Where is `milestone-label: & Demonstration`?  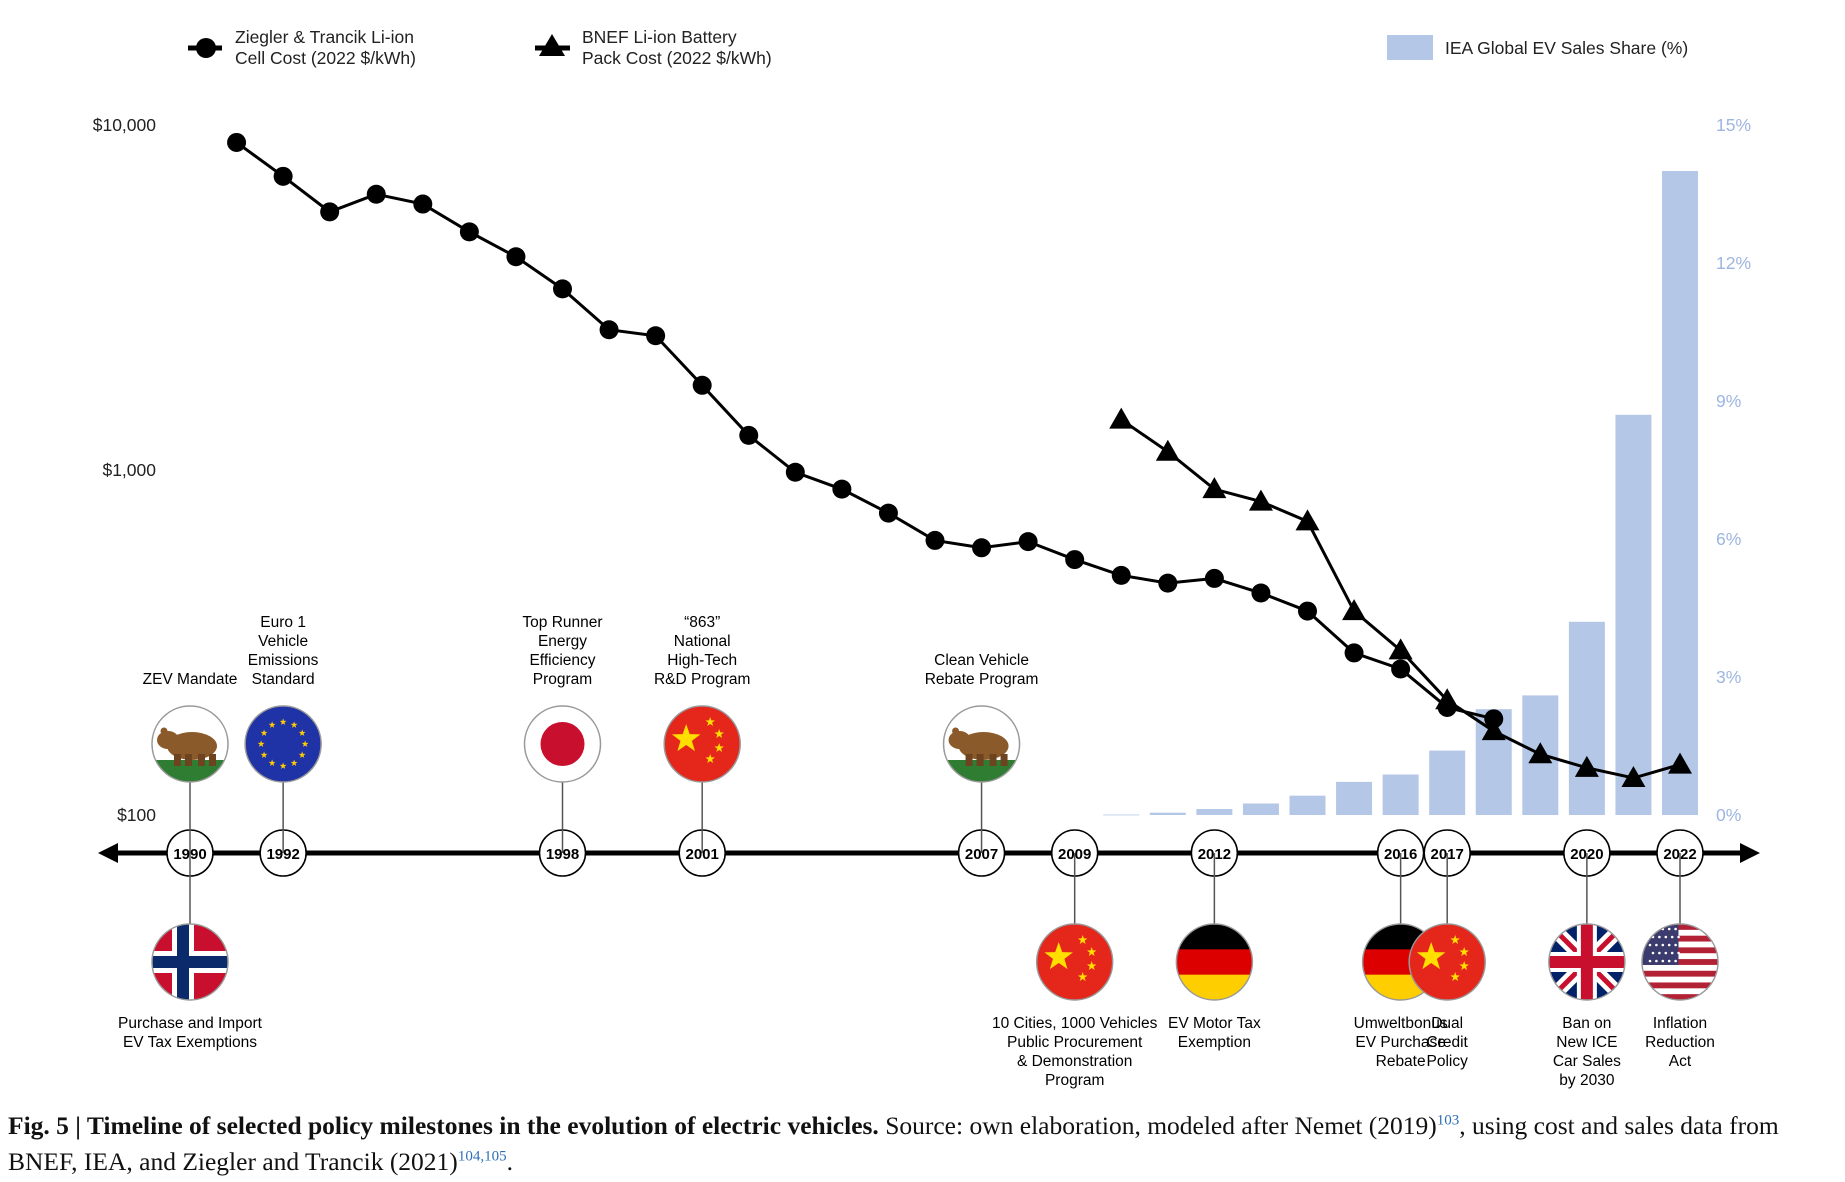
milestone-label: & Demonstration is located at coordinates (1074, 1061).